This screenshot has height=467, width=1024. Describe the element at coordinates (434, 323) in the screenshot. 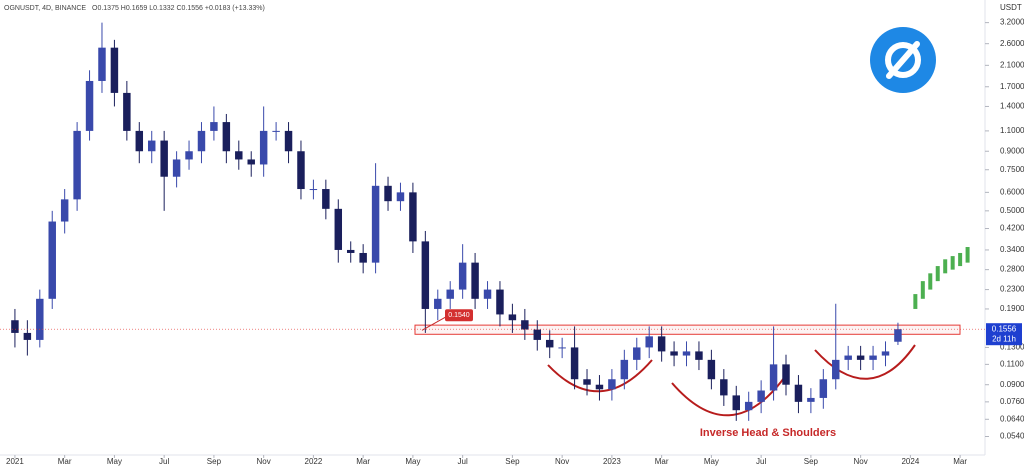

I see `support-arrow` at that location.